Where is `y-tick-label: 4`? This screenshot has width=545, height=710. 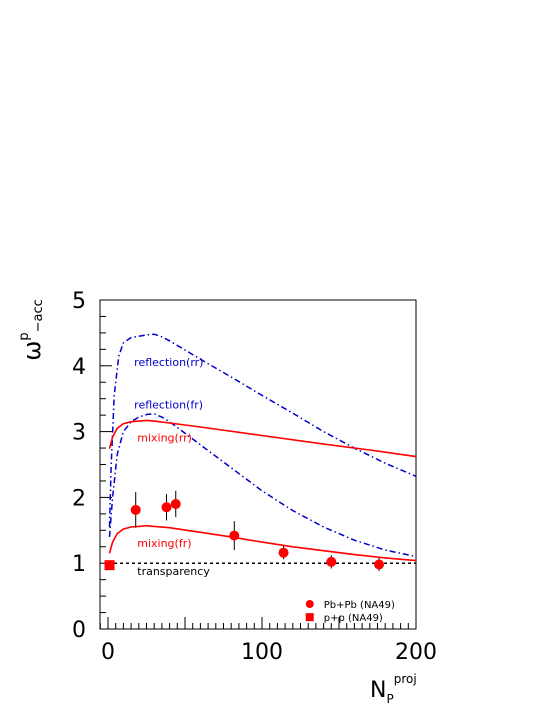 y-tick-label: 4 is located at coordinates (79, 367).